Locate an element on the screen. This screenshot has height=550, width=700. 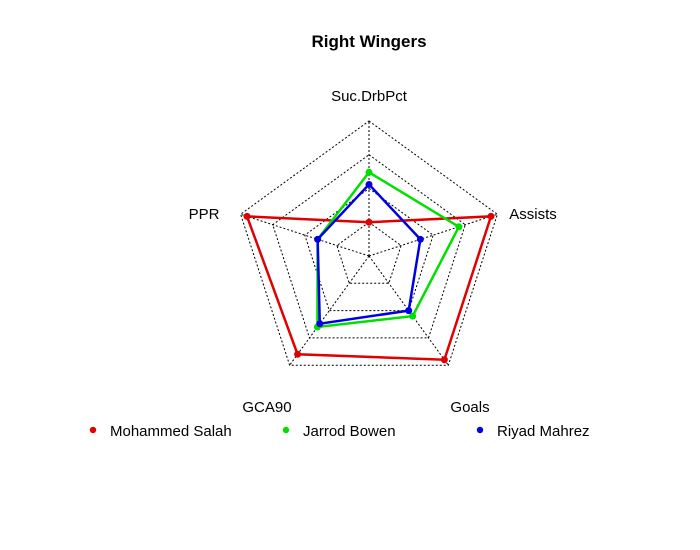
axis-label-gca90: GCA90 is located at coordinates (266, 407).